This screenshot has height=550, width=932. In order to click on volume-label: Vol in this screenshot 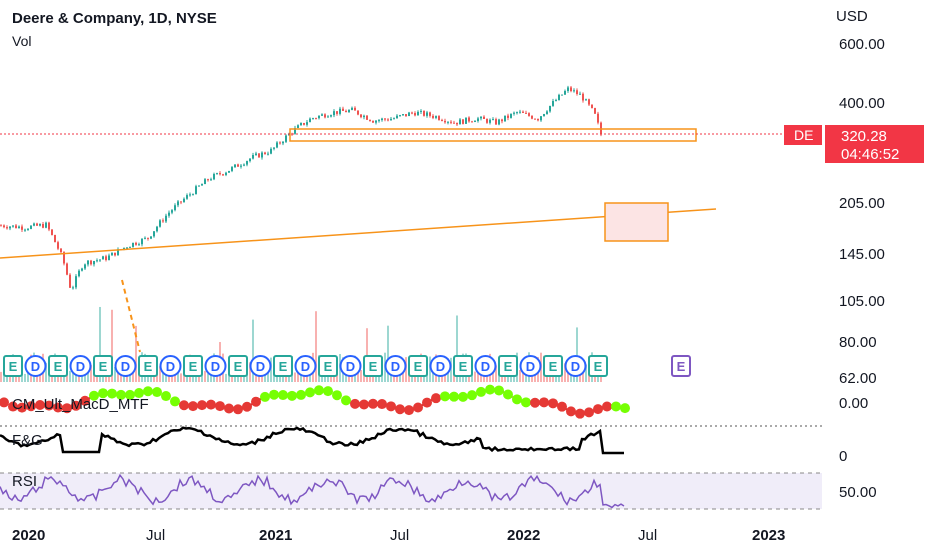, I will do `click(22, 41)`.